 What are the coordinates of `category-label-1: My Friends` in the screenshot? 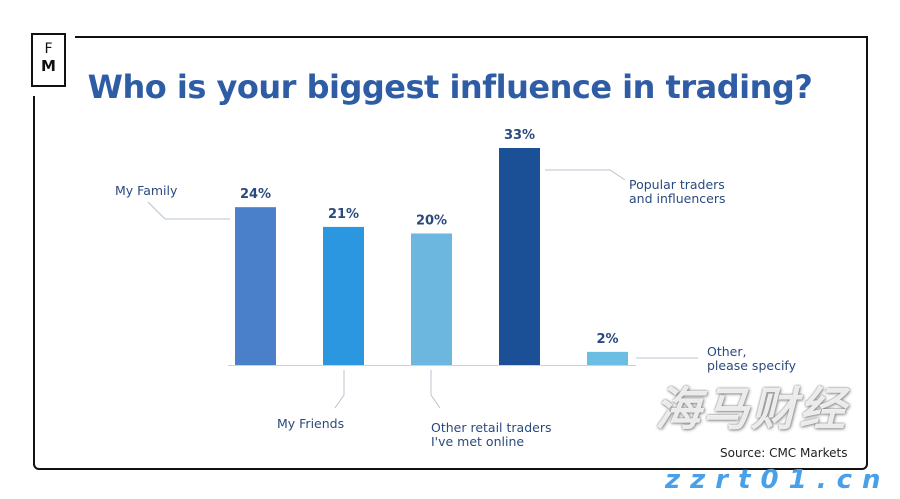 It's located at (310, 423).